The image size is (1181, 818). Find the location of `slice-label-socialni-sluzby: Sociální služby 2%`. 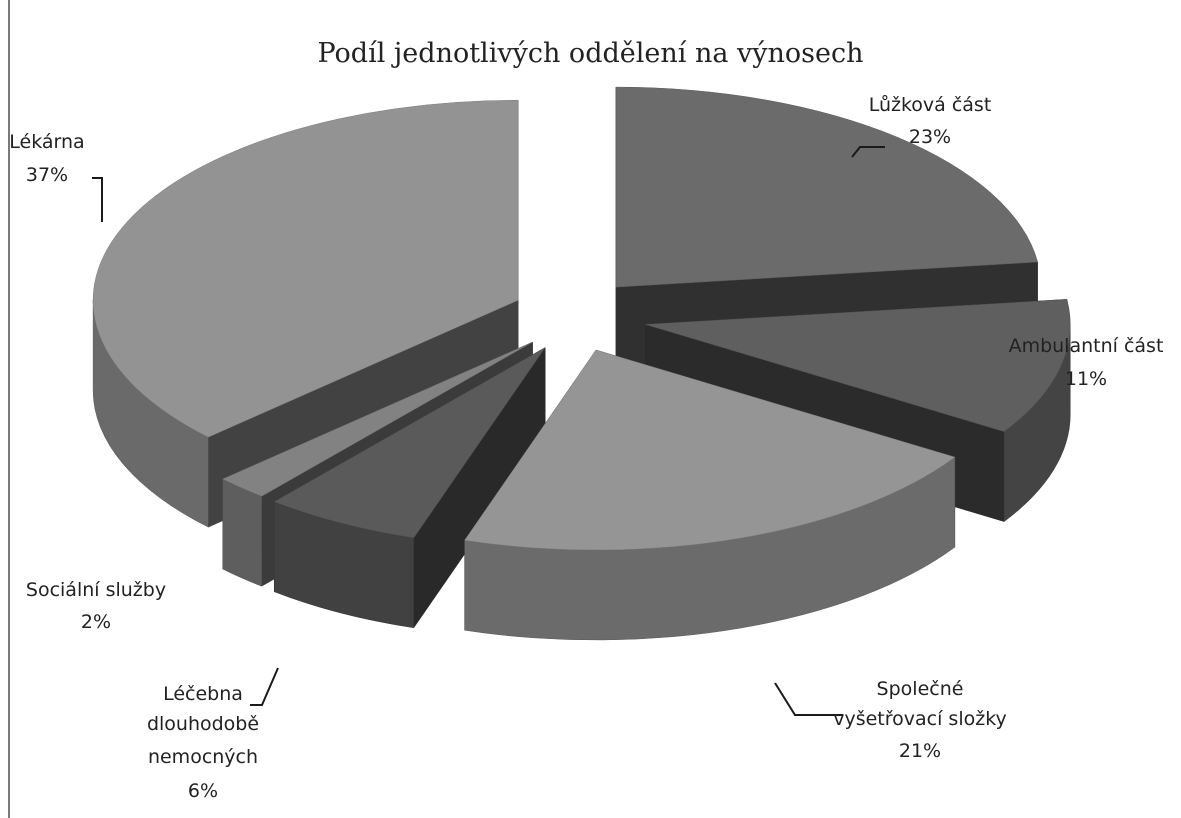

slice-label-socialni-sluzby: Sociální služby 2% is located at coordinates (96, 606).